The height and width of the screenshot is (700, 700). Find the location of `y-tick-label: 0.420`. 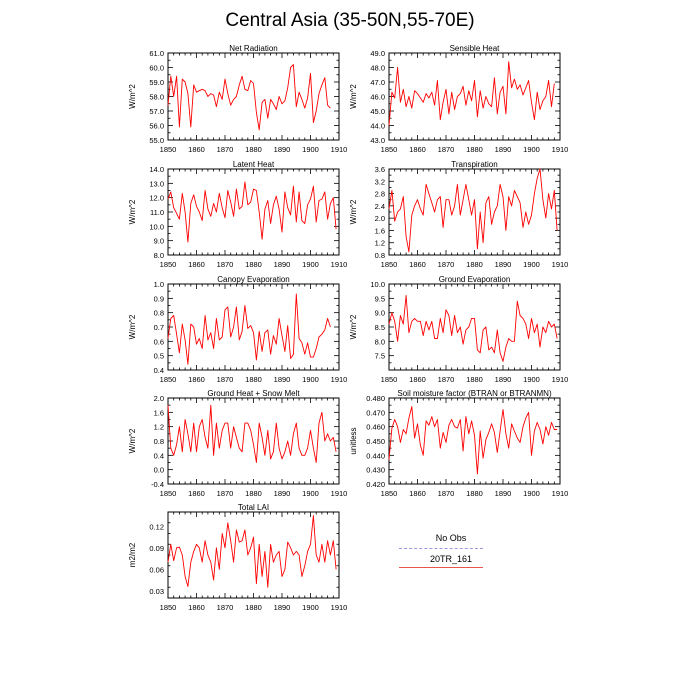

y-tick-label: 0.420 is located at coordinates (375, 484).